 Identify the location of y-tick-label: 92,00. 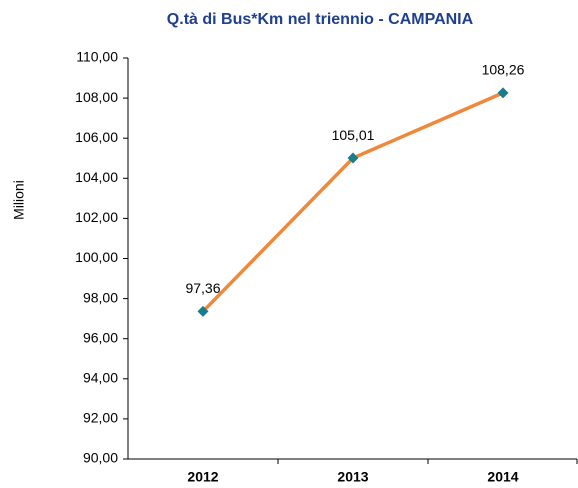
(100, 418).